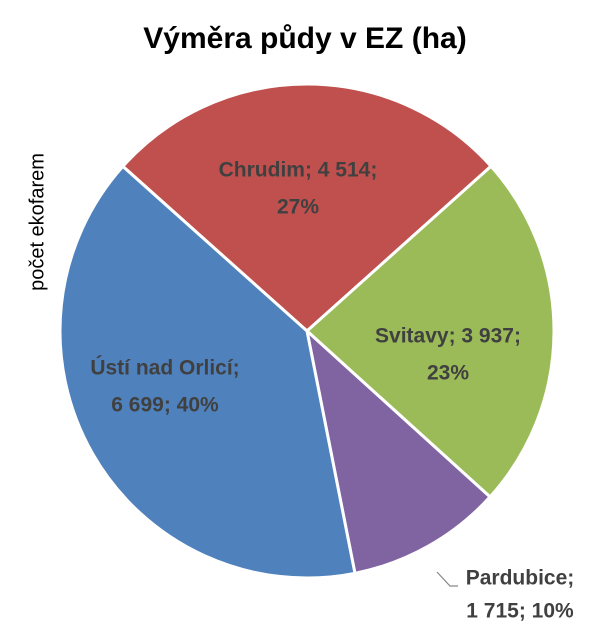  Describe the element at coordinates (37, 222) in the screenshot. I see `y-axis-label: počet ekofarem` at that location.